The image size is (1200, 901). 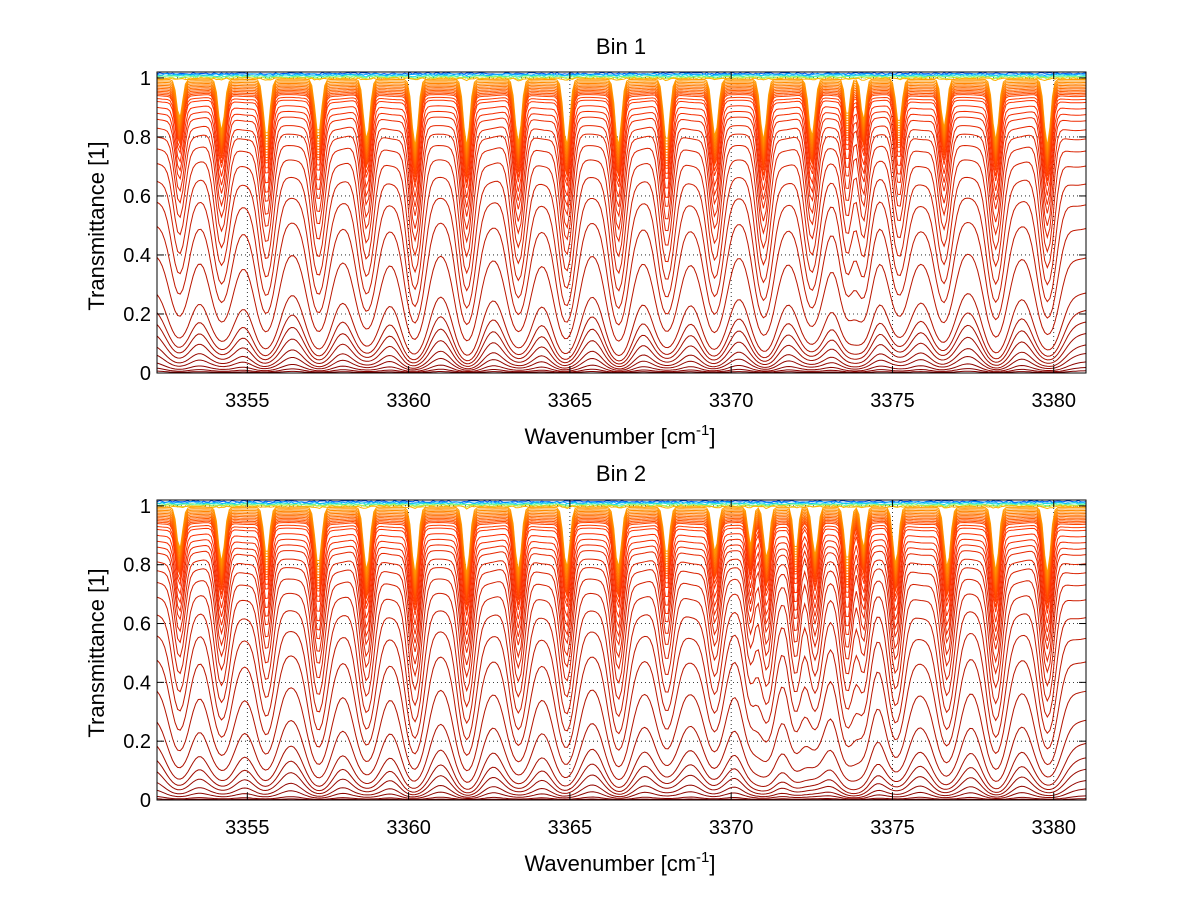 I want to click on chart-title: Bin 2, so click(x=621, y=473).